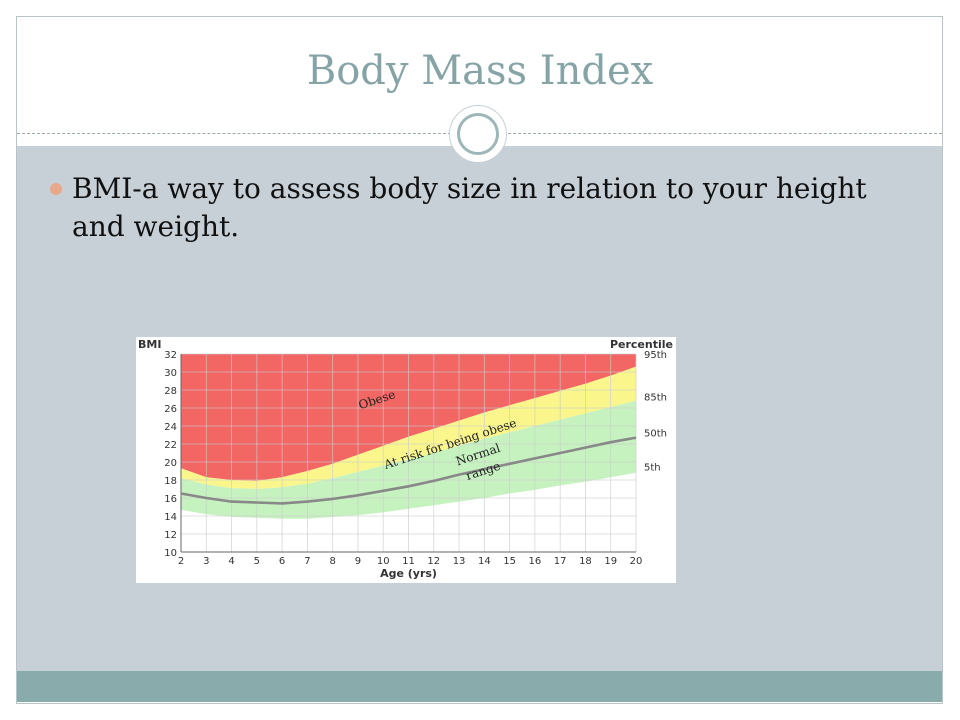  I want to click on footer-band, so click(479, 686).